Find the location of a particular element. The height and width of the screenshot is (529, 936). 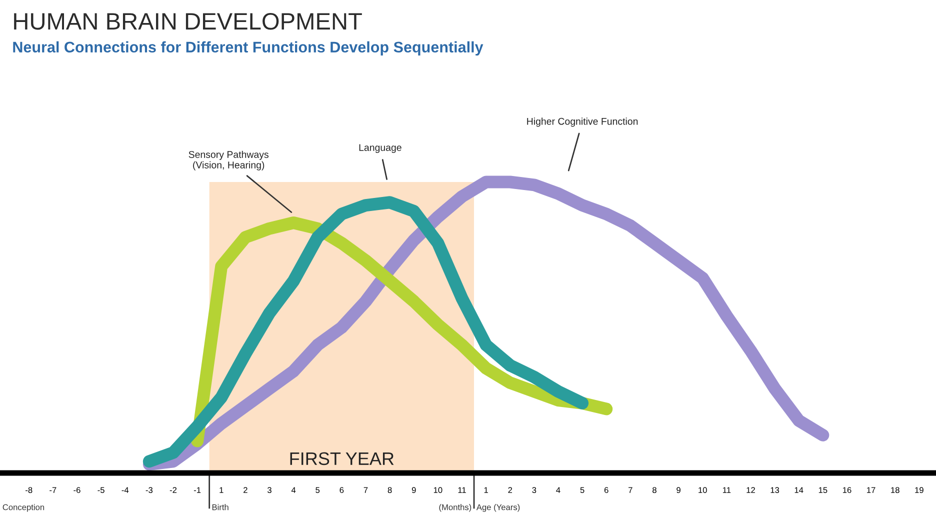

x-tick-label: 12 is located at coordinates (750, 490).